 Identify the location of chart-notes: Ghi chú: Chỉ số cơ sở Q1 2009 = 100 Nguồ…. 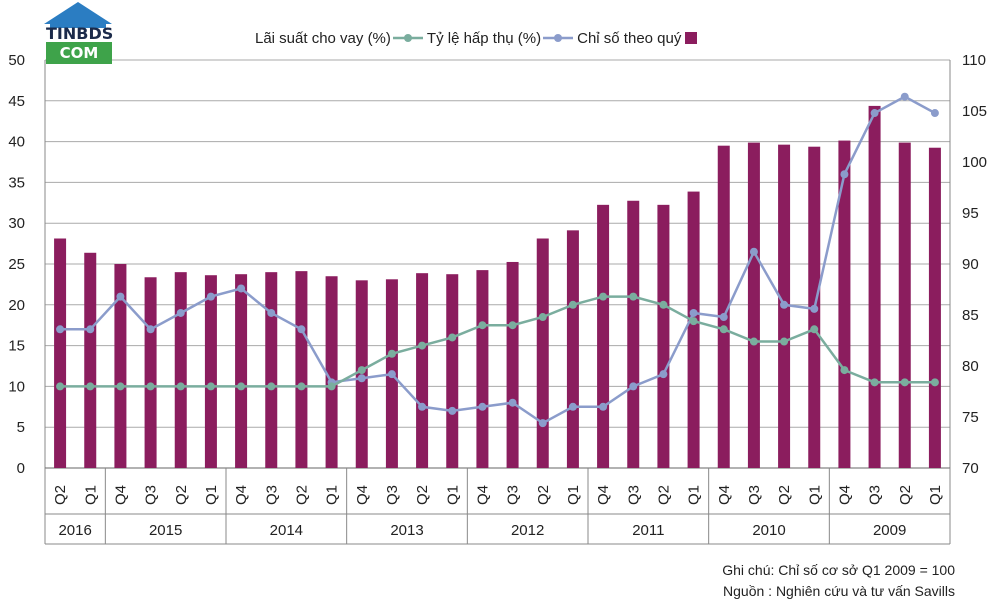
(838, 581).